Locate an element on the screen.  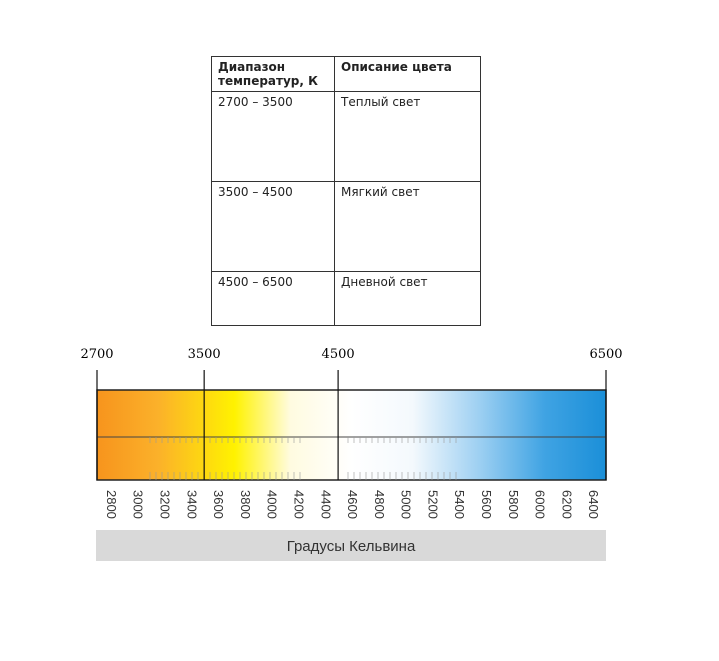
table-cell: 3500 – 4500 is located at coordinates (273, 226).